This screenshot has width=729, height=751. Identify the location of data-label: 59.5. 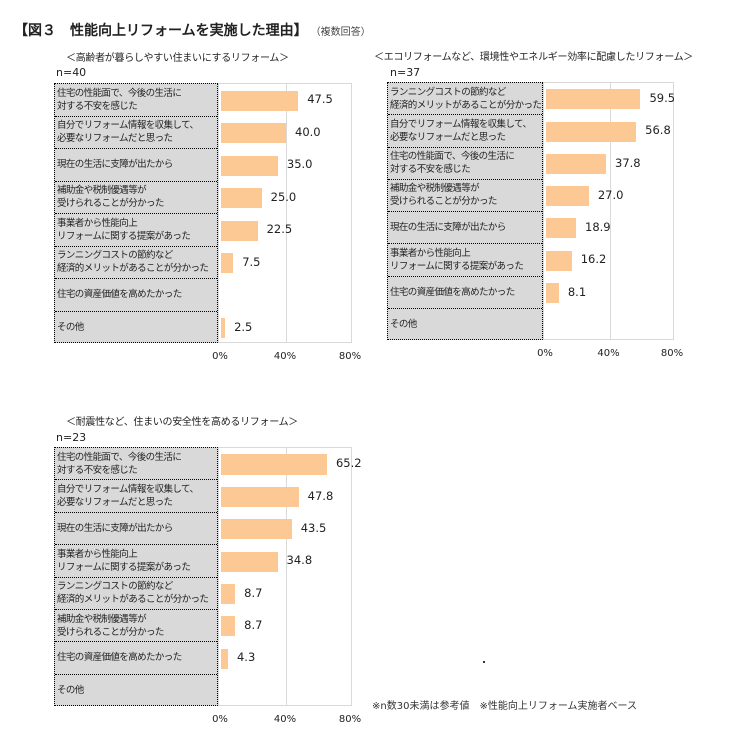
(662, 98).